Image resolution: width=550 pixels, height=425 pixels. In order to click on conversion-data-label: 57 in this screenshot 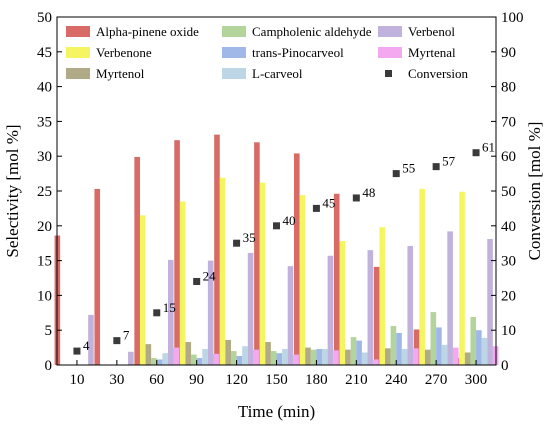, I will do `click(449, 161)`.